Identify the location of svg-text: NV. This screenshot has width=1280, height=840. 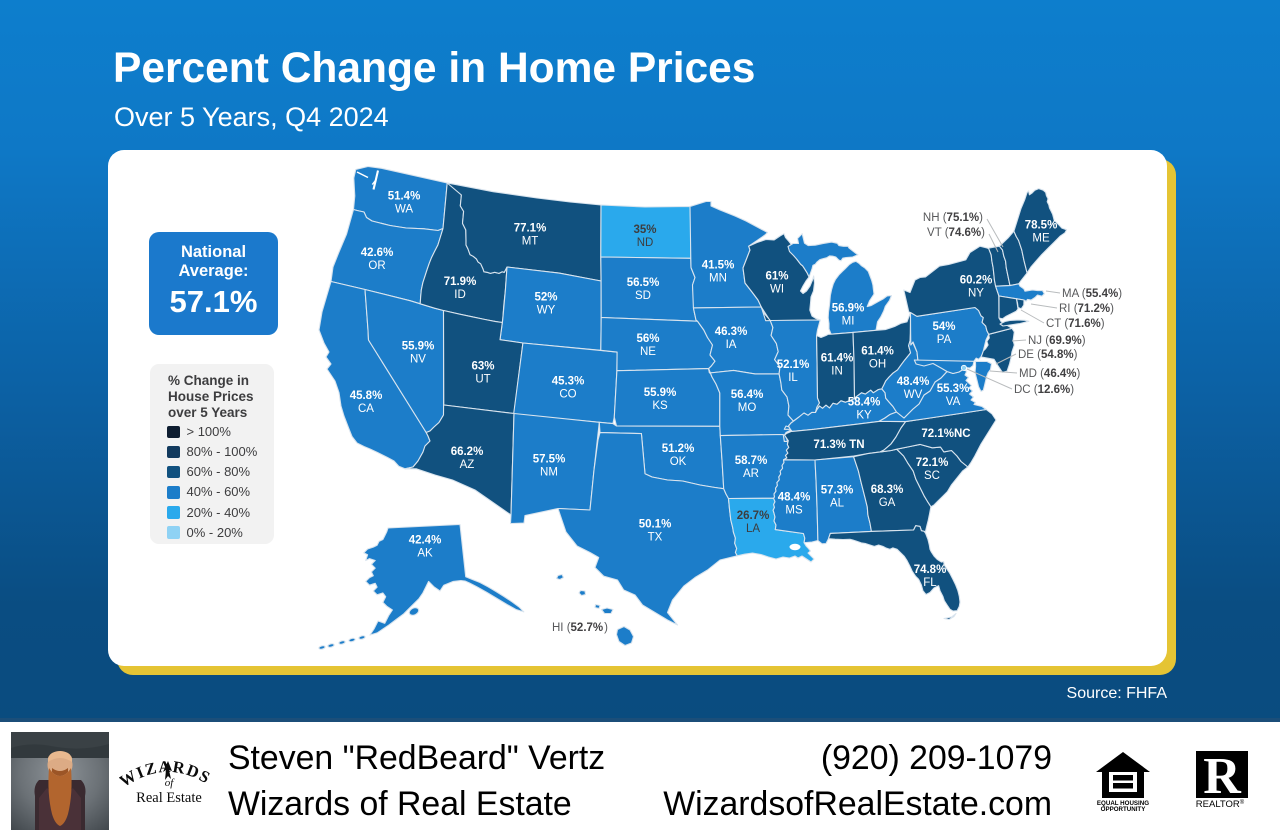
(418, 360).